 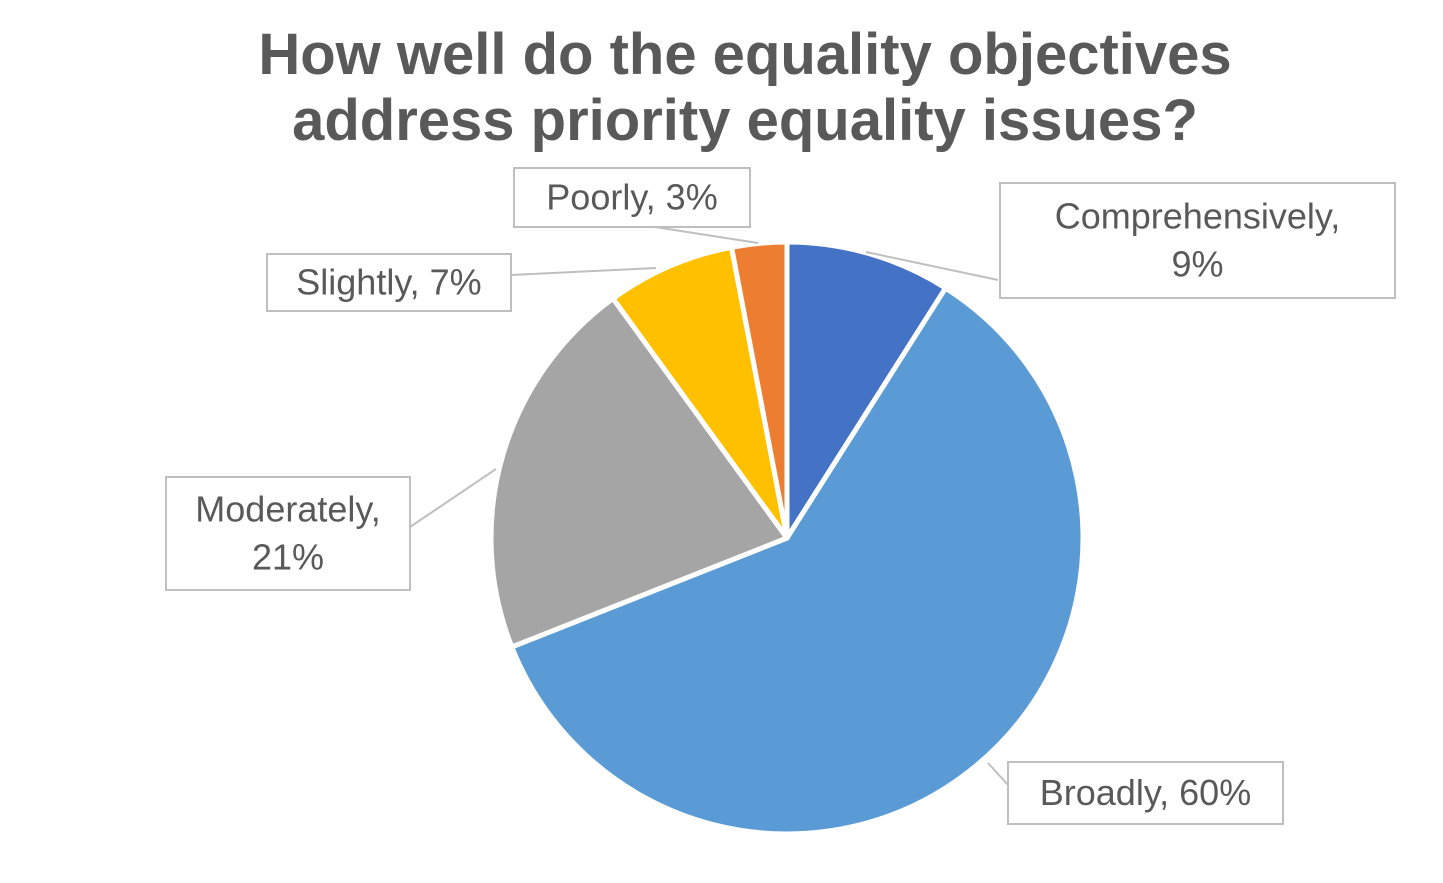 I want to click on data-label-text: Comprehensively,, so click(x=1197, y=216).